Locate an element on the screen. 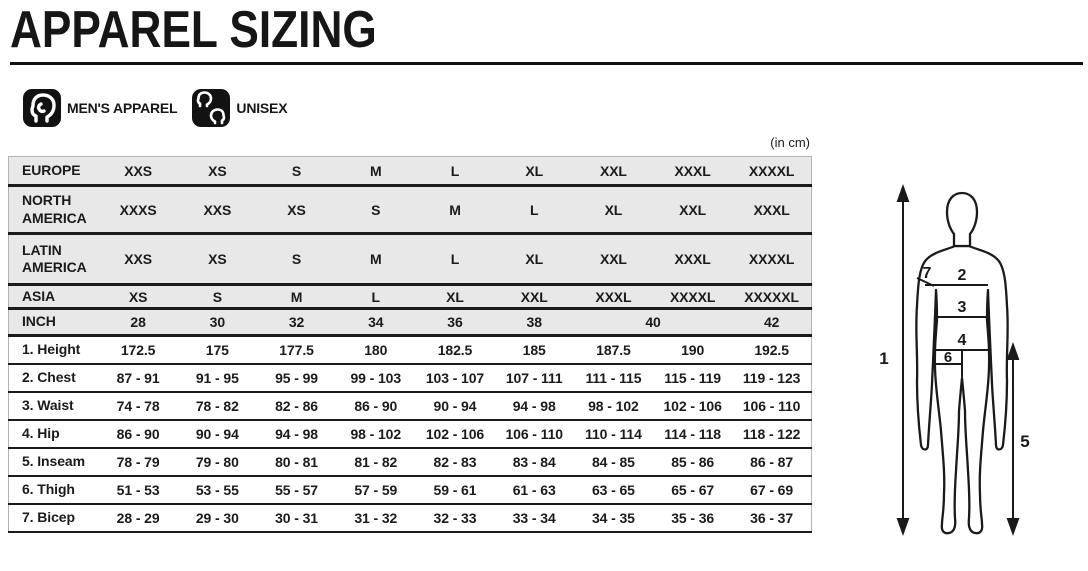  figure-label-bicep: 7 is located at coordinates (927, 273).